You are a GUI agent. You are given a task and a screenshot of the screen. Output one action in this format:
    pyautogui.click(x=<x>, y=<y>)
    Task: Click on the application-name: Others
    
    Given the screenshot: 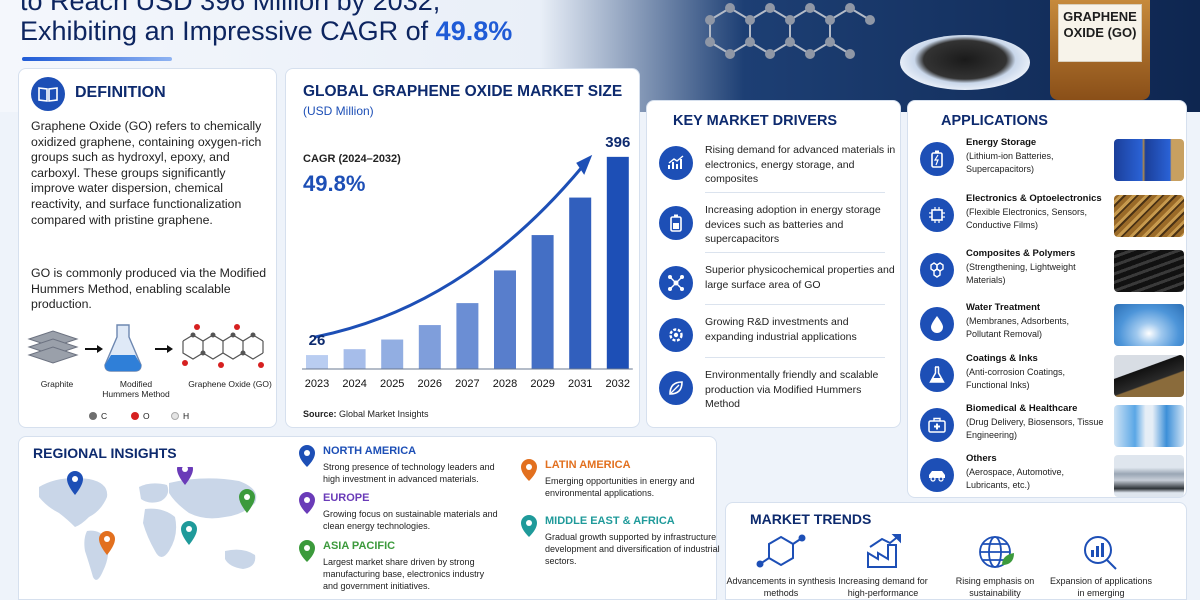 What is the action you would take?
    pyautogui.click(x=981, y=458)
    